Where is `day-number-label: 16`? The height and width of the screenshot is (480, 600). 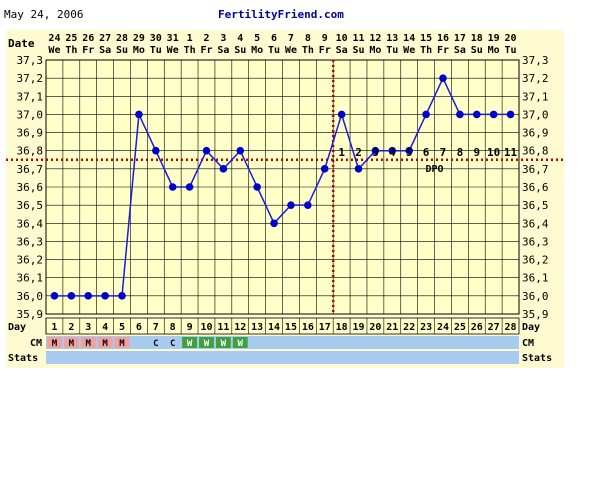 day-number-label: 16 is located at coordinates (308, 327).